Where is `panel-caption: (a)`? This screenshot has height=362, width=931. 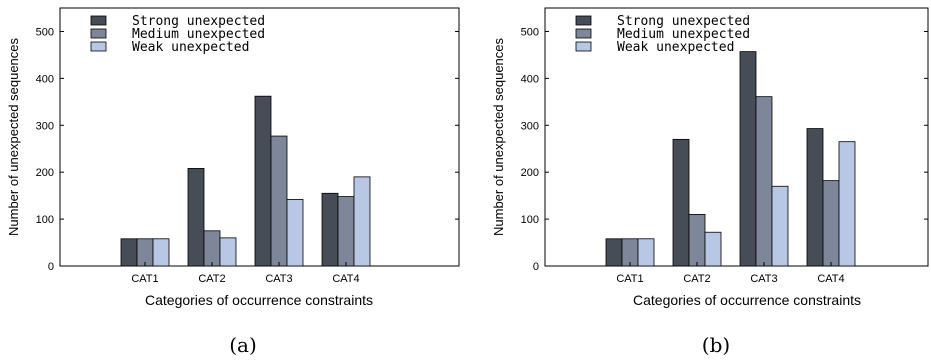
panel-caption: (a) is located at coordinates (243, 345).